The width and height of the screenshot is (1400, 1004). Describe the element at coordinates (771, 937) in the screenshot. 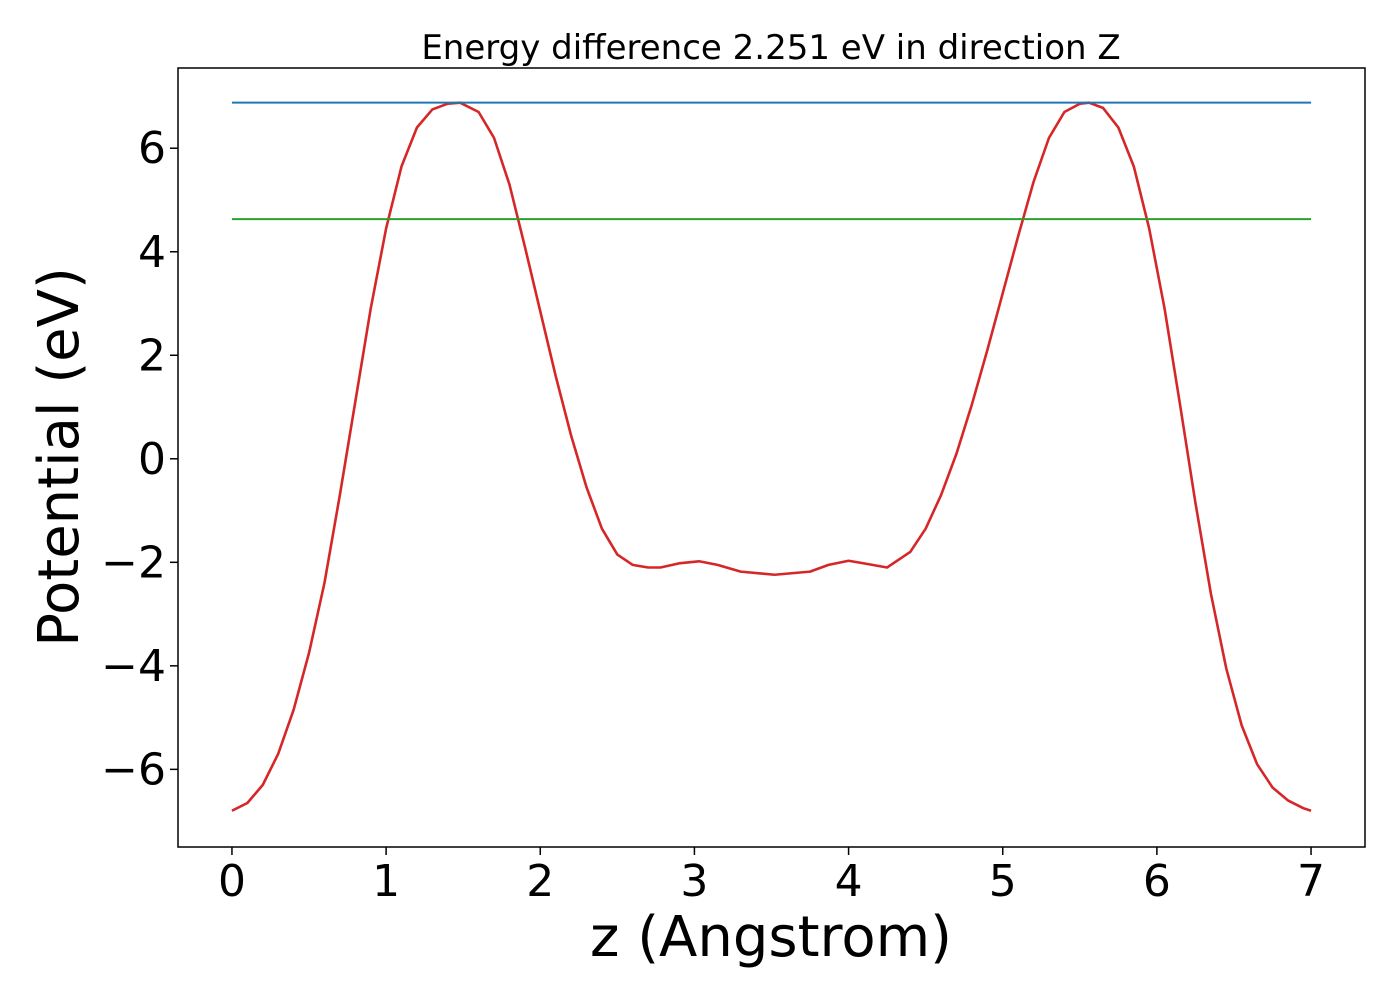

I see `x-axis-label: z (Angstrom)` at that location.